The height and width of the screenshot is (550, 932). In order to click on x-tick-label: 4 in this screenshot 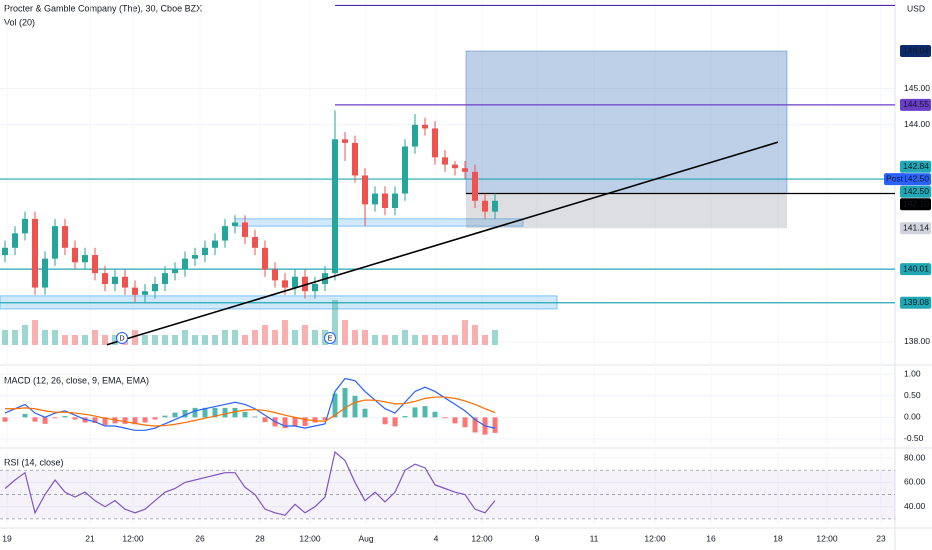, I will do `click(436, 538)`.